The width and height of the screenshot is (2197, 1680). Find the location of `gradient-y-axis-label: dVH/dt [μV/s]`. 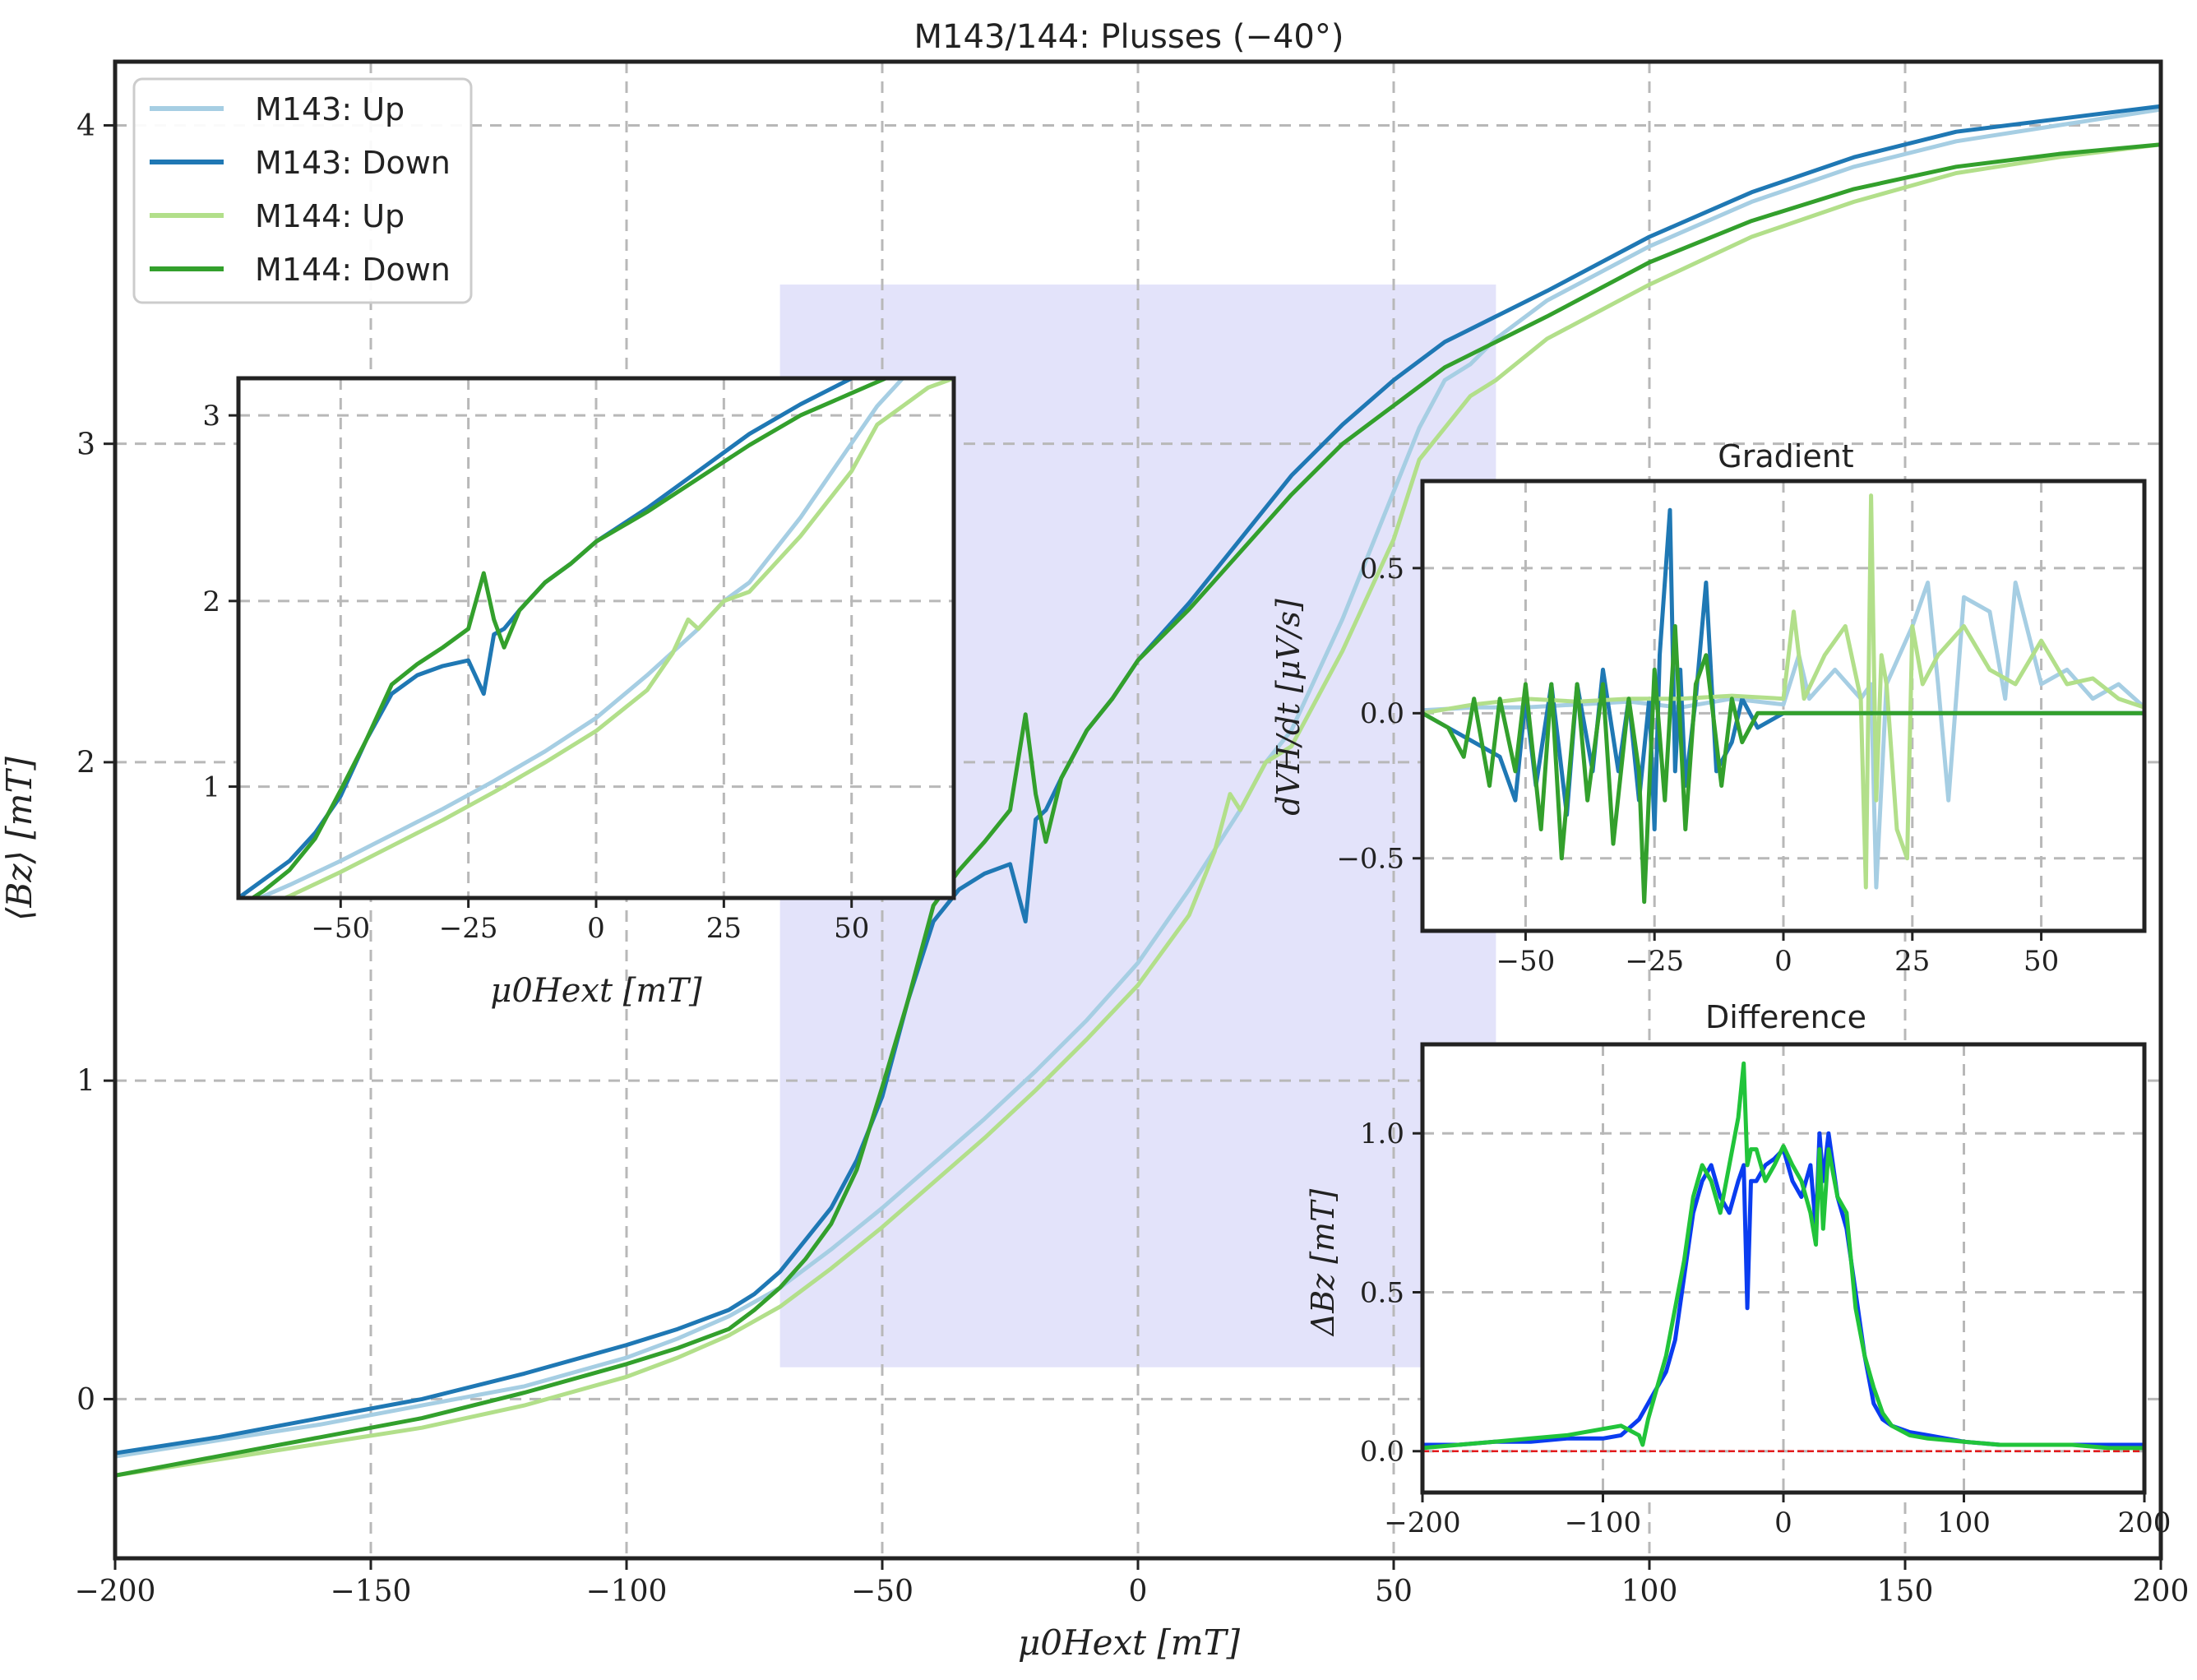

gradient-y-axis-label: dVH/dt [μV/s] is located at coordinates (1288, 707).